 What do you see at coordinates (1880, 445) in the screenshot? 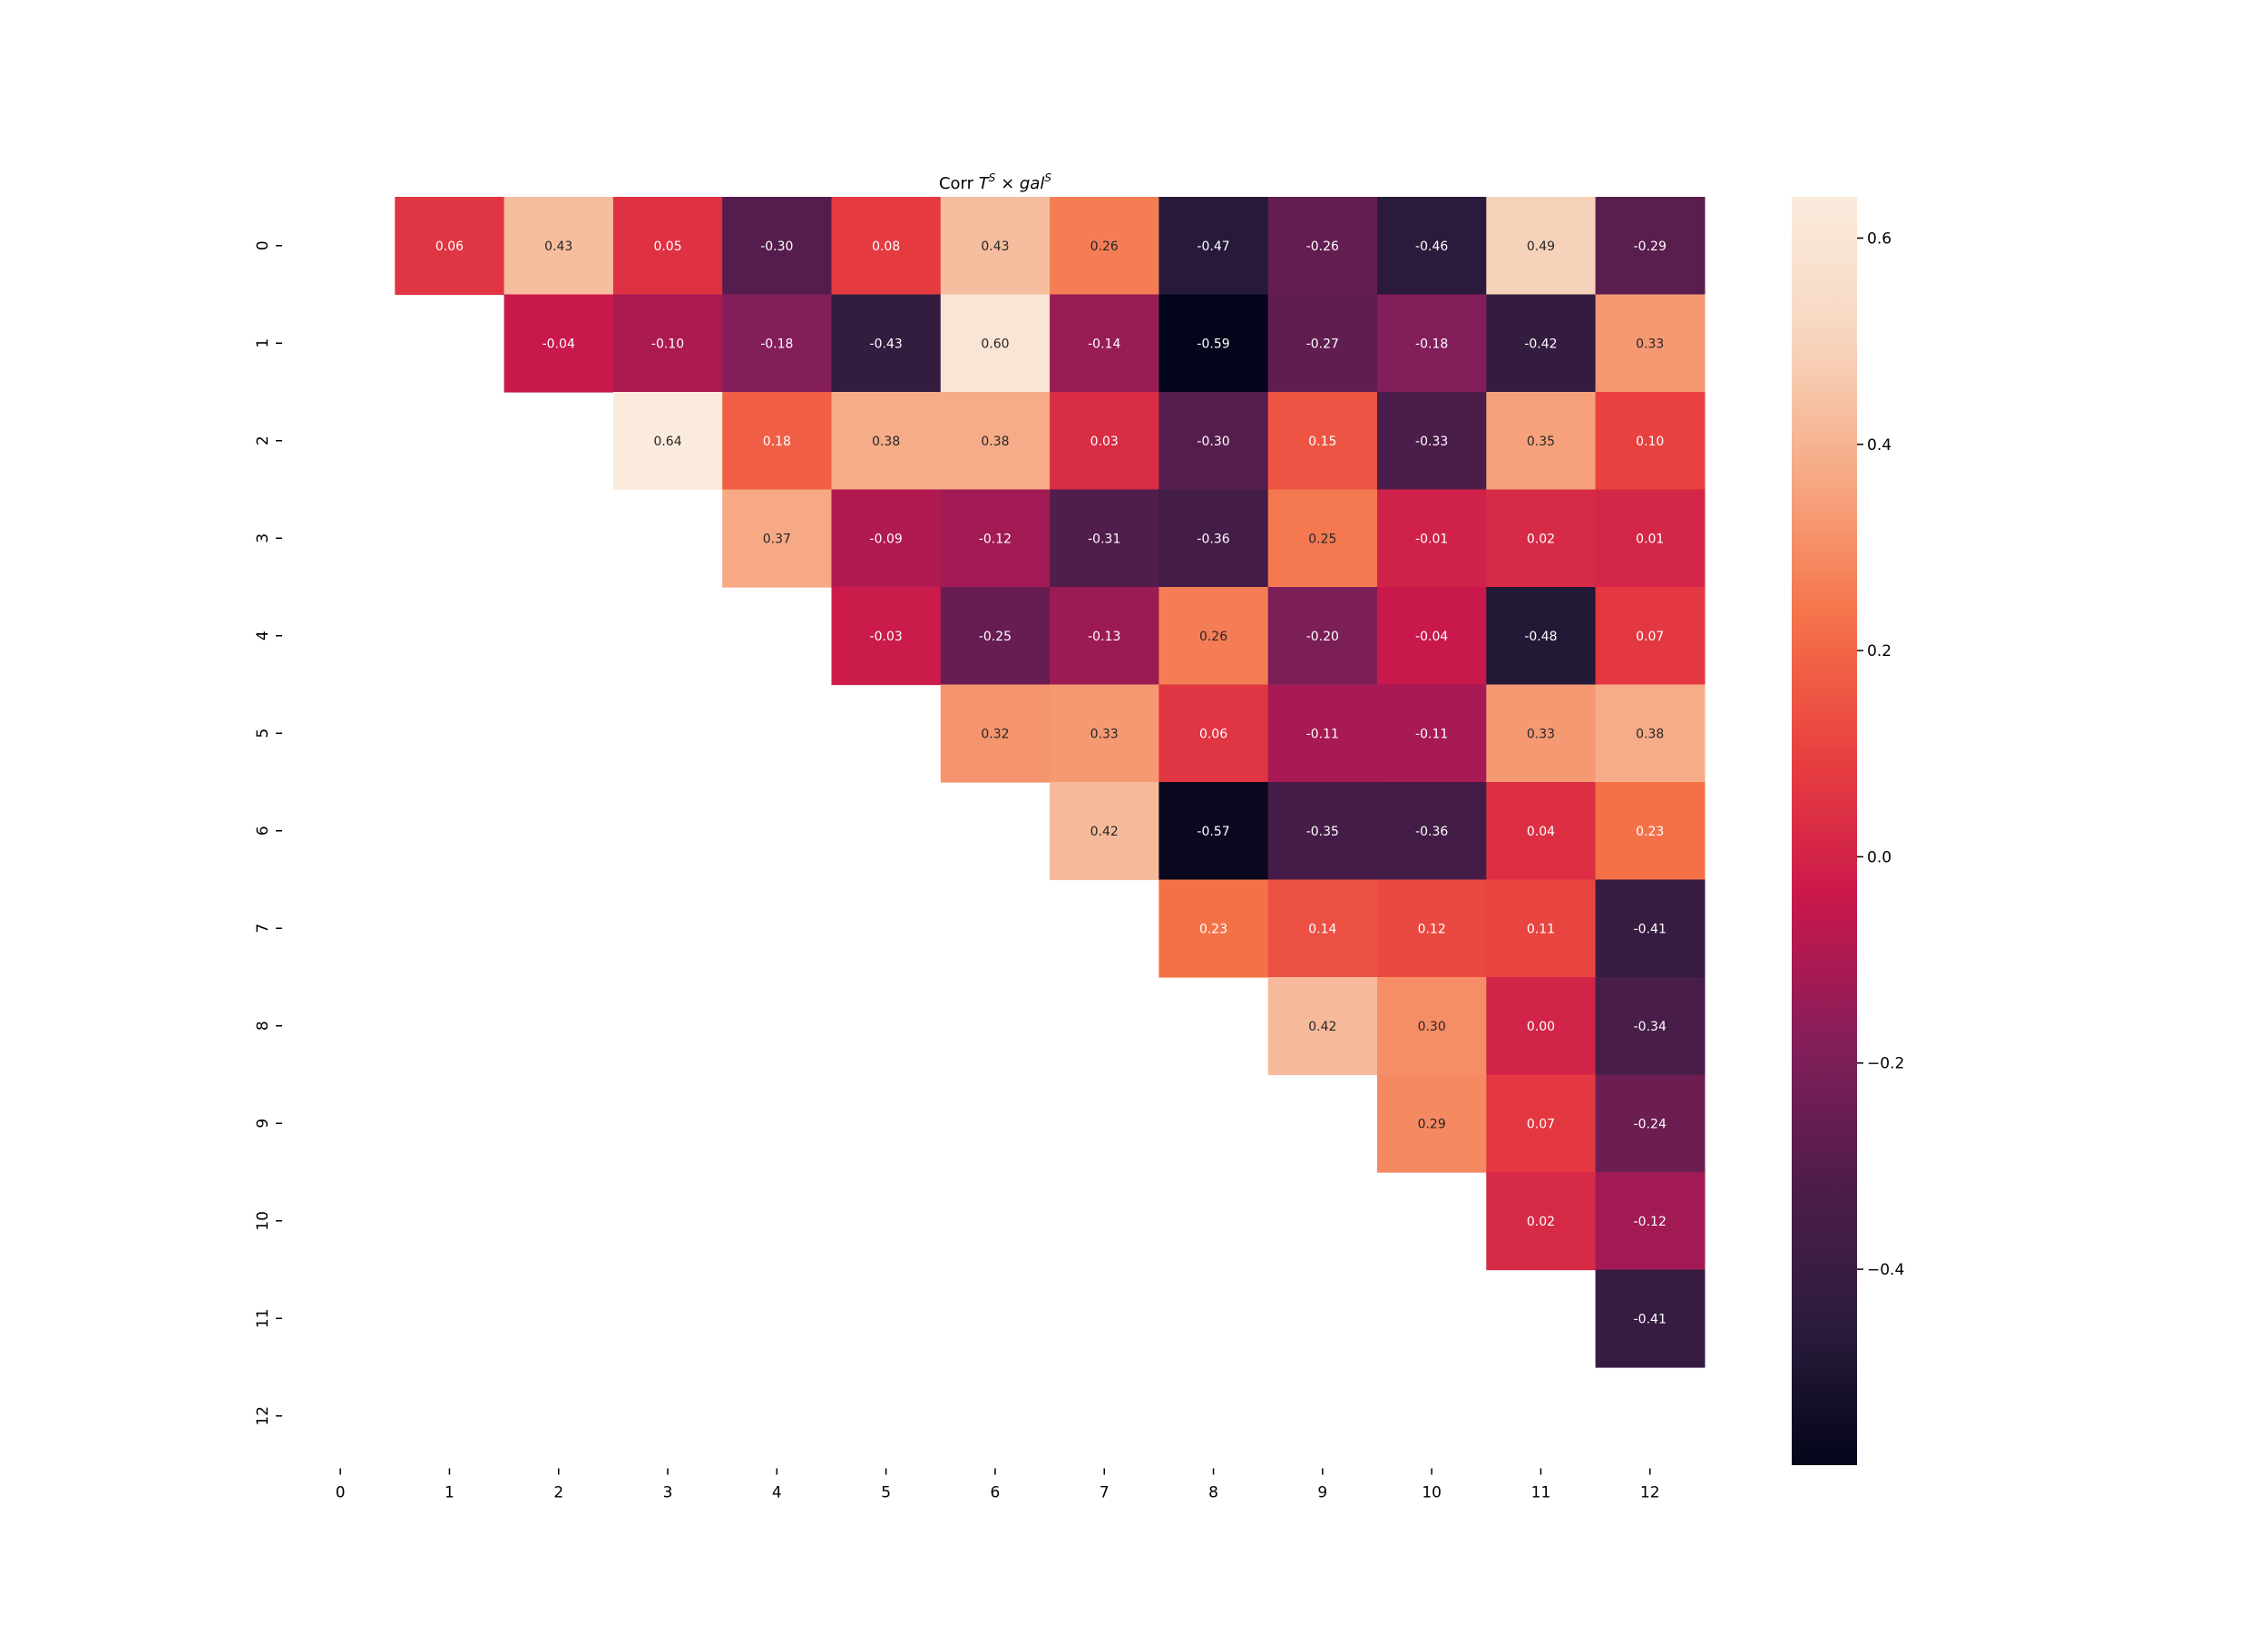
I see `colorbar-tick-label: 0.4` at bounding box center [1880, 445].